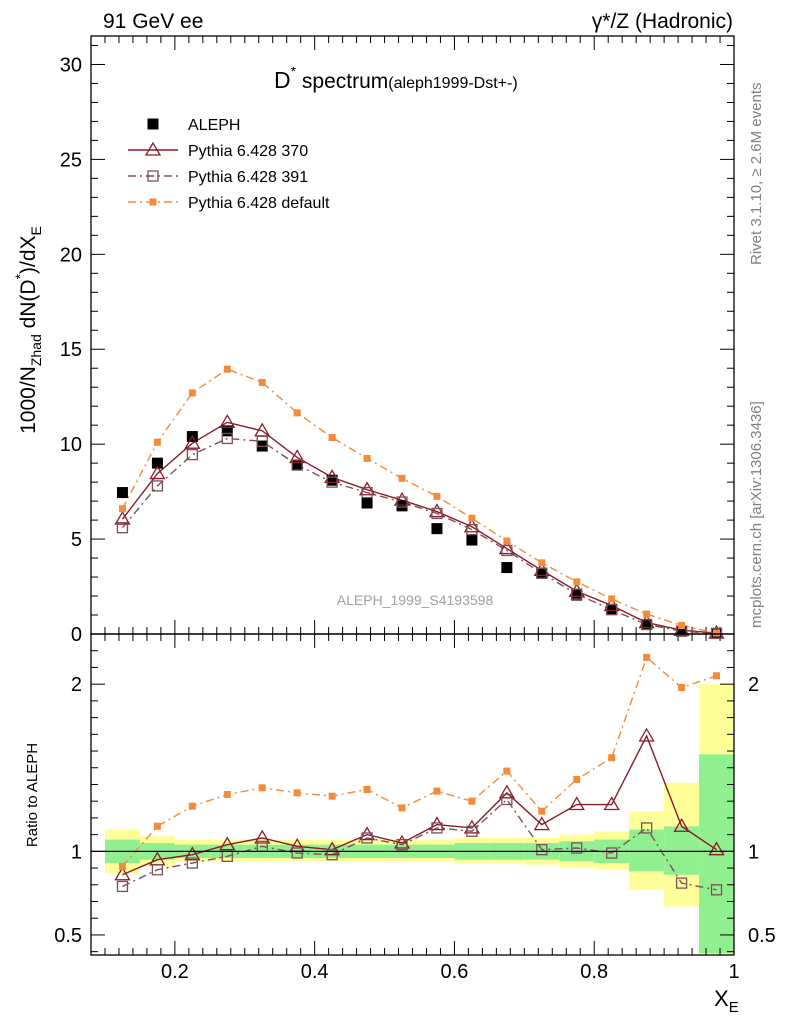  Describe the element at coordinates (756, 130) in the screenshot. I see `rivet-label-suffix: ≥ 2.6M events` at that location.